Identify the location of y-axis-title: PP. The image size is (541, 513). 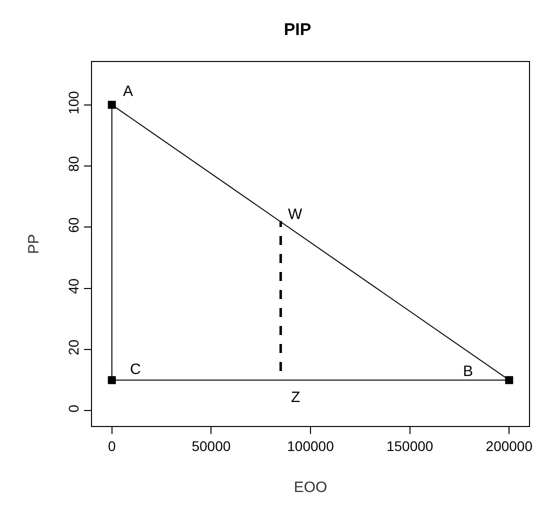
(34, 244).